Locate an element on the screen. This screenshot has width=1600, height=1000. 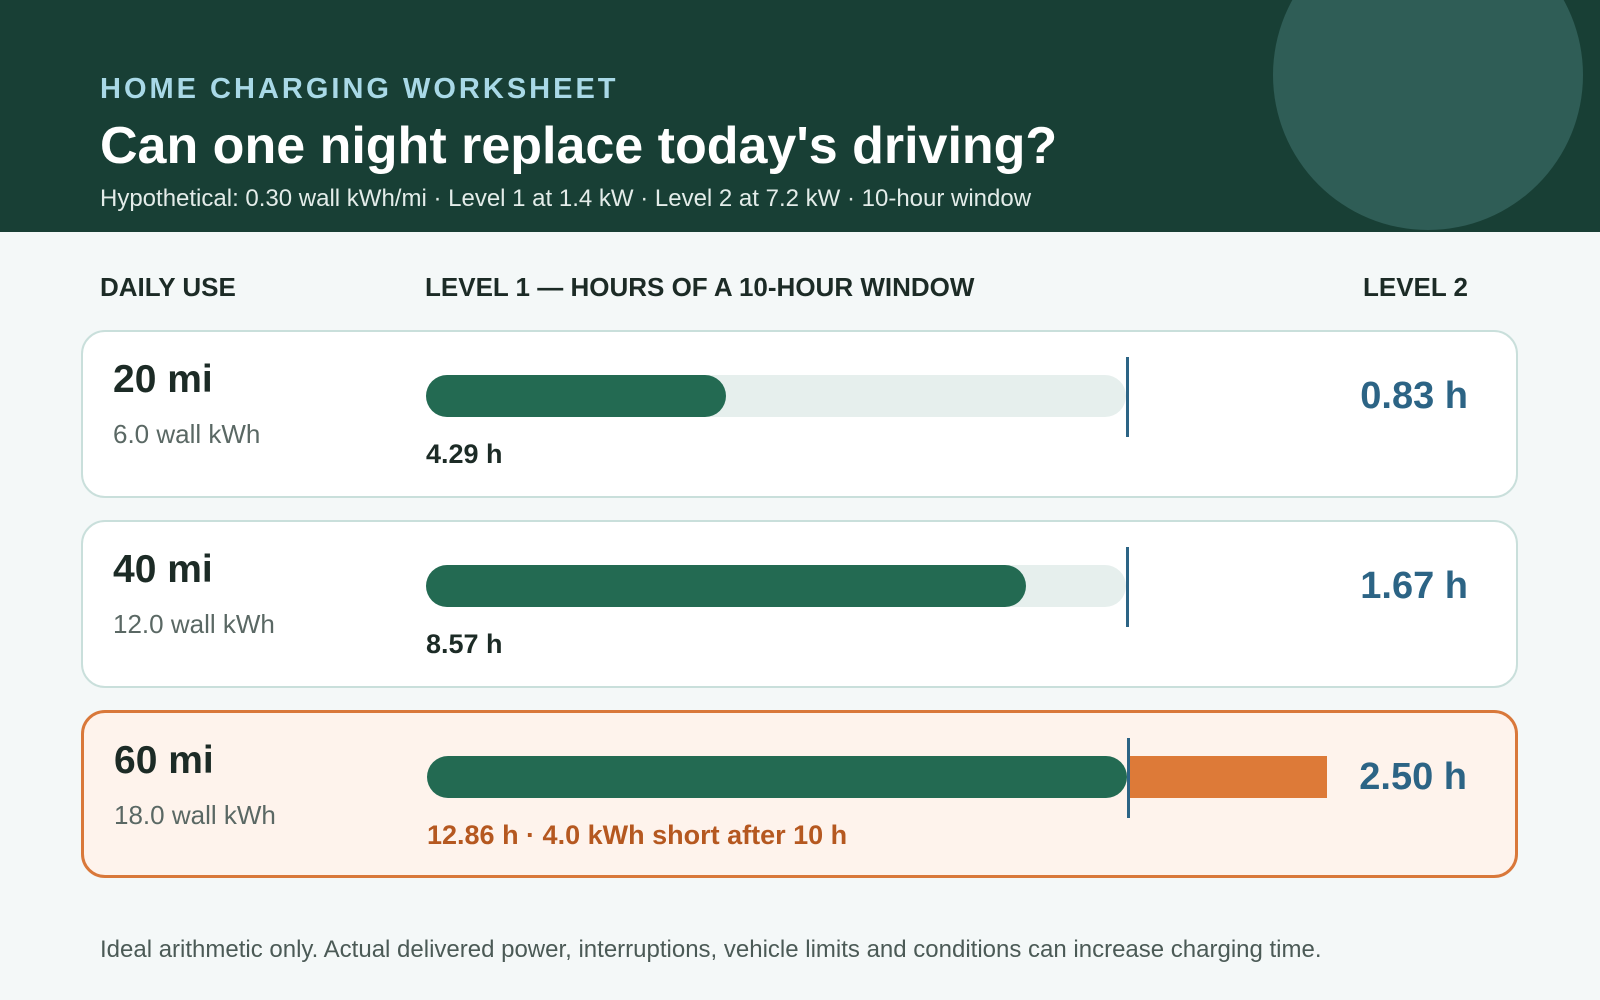
column-header-level1: LEVEL 1 — HOURS OF A 10-HOUR WINDOW is located at coordinates (700, 287).